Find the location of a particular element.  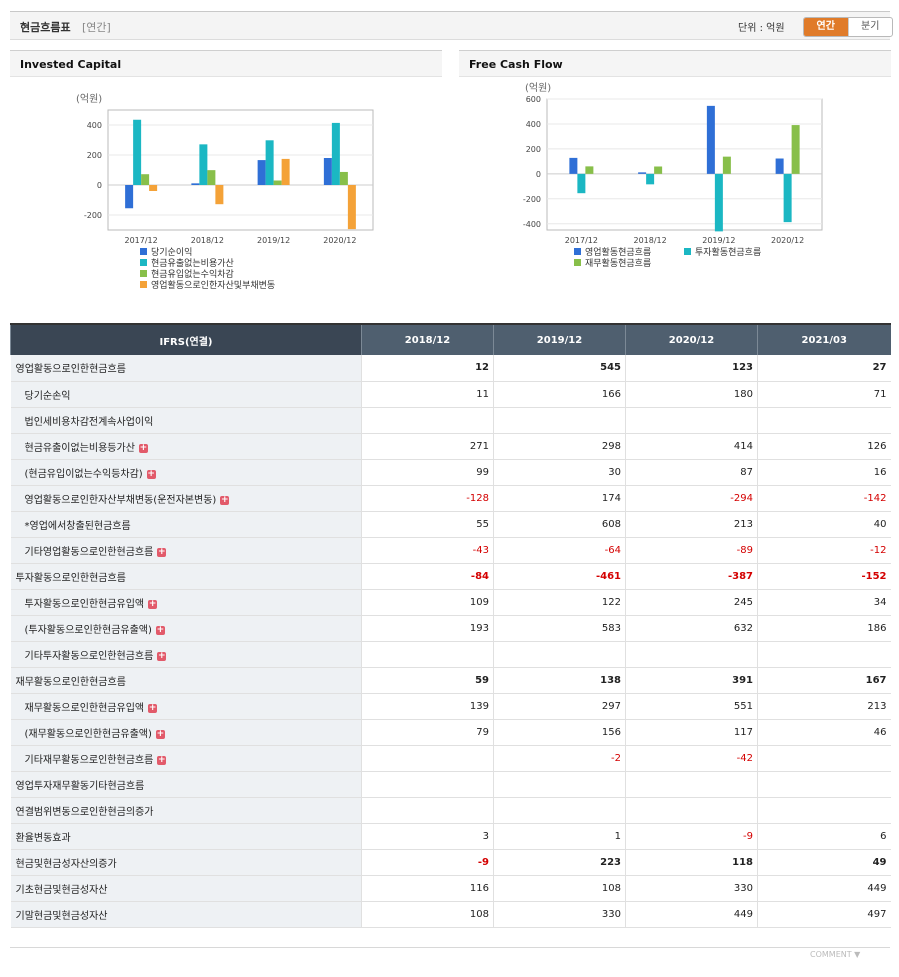

cell-value: 449 is located at coordinates (691, 914).